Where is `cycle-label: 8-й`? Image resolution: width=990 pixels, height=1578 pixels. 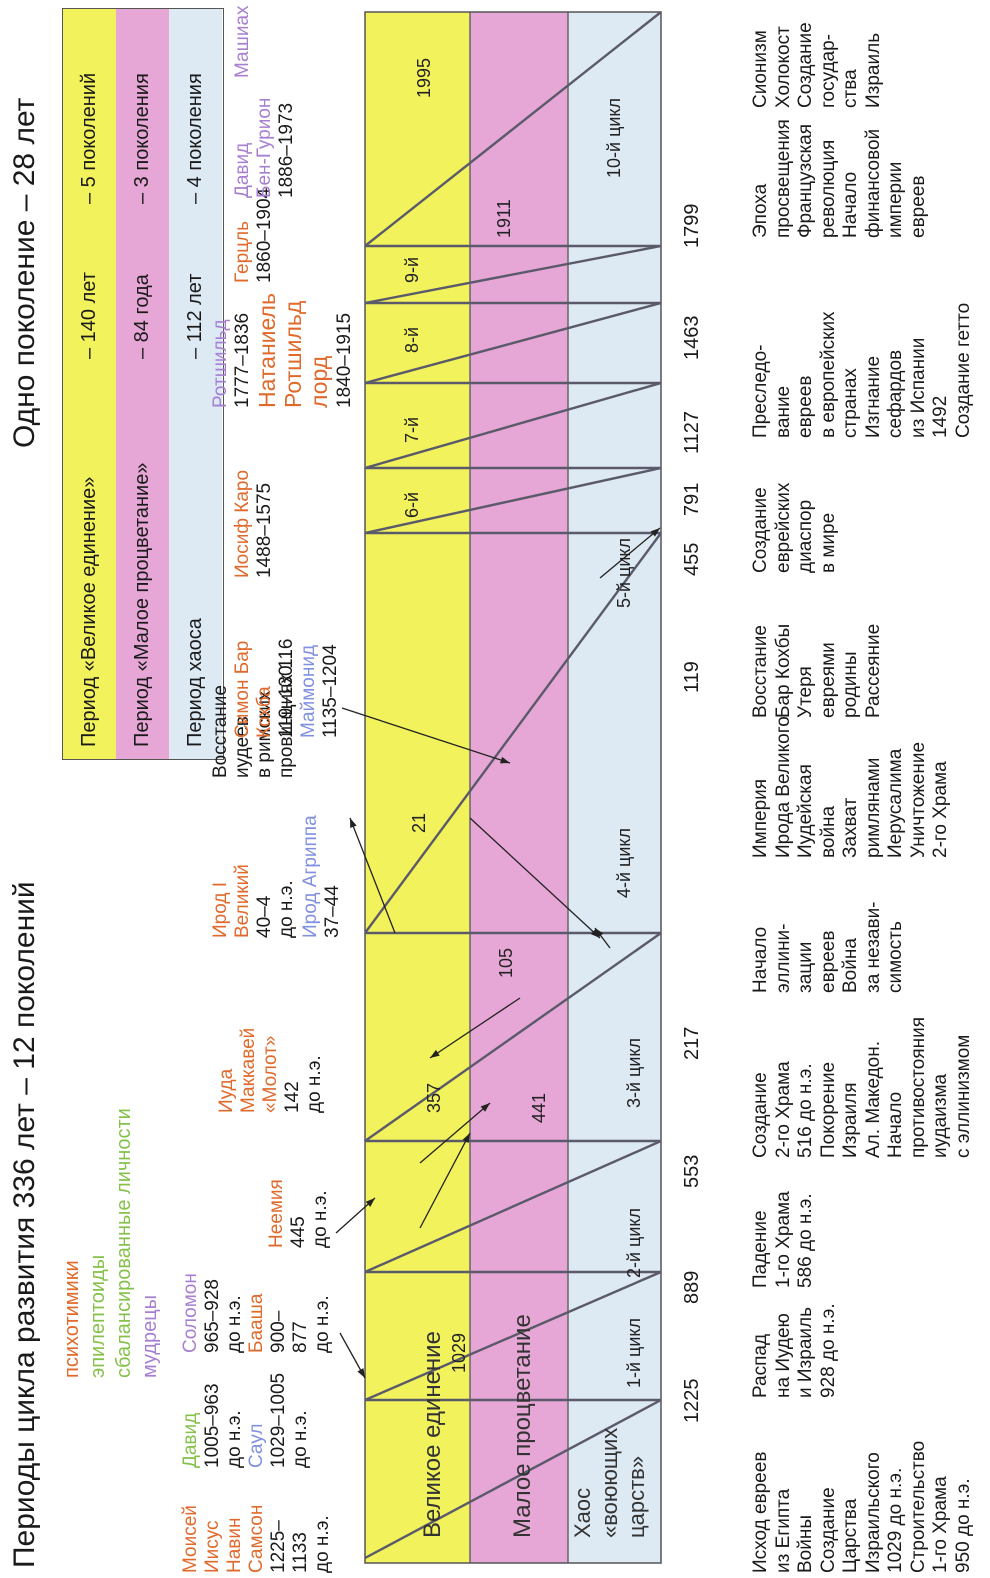
cycle-label: 8-й is located at coordinates (412, 340).